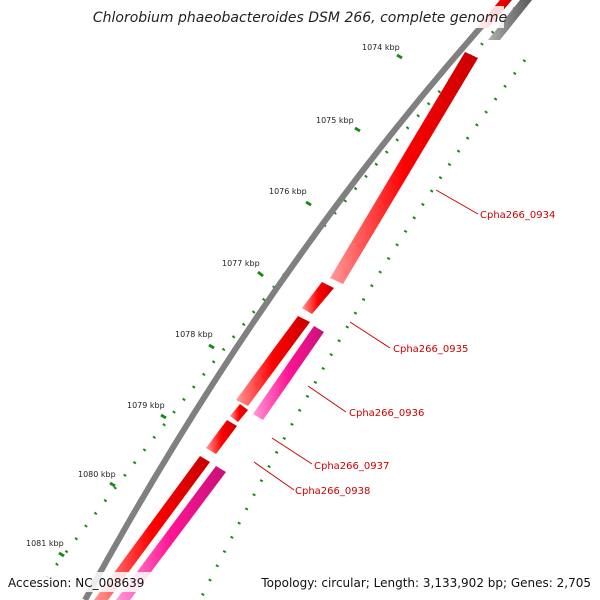 The image size is (600, 600). I want to click on gene-label-0936: Cpha266_0936, so click(386, 413).